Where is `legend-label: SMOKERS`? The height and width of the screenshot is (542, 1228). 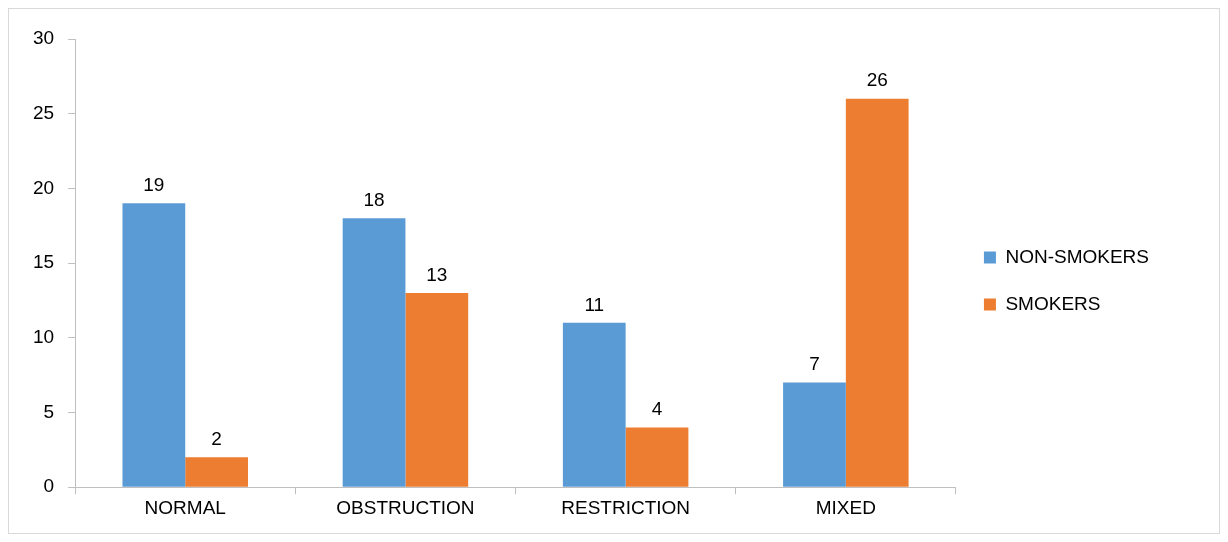 legend-label: SMOKERS is located at coordinates (1053, 303).